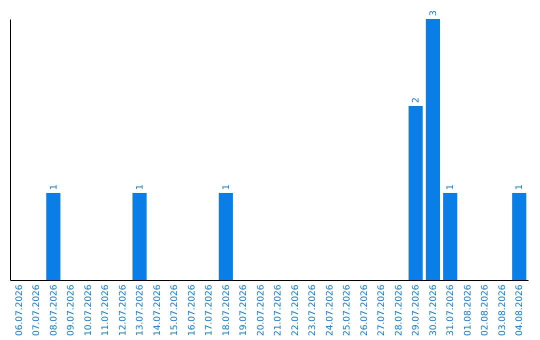  I want to click on x-tick-label: 28.07.2026, so click(399, 310).